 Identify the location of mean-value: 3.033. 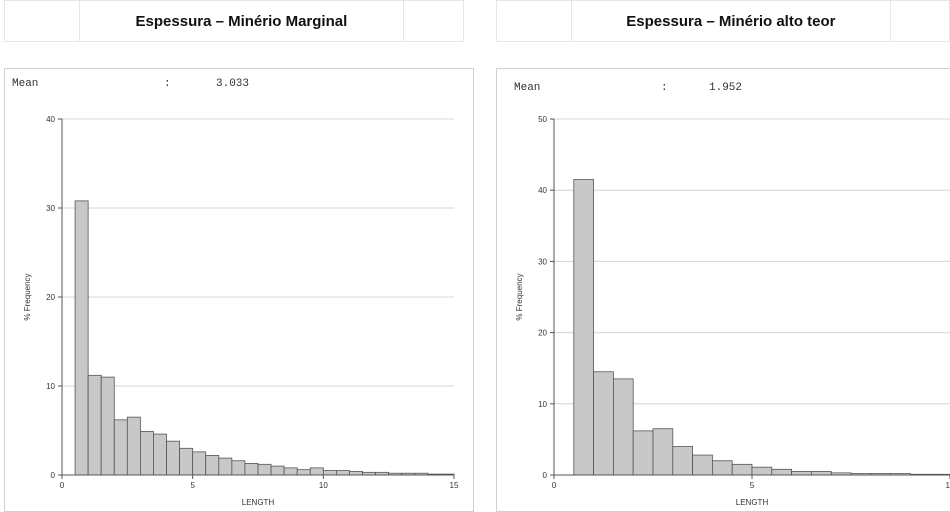
(232, 84).